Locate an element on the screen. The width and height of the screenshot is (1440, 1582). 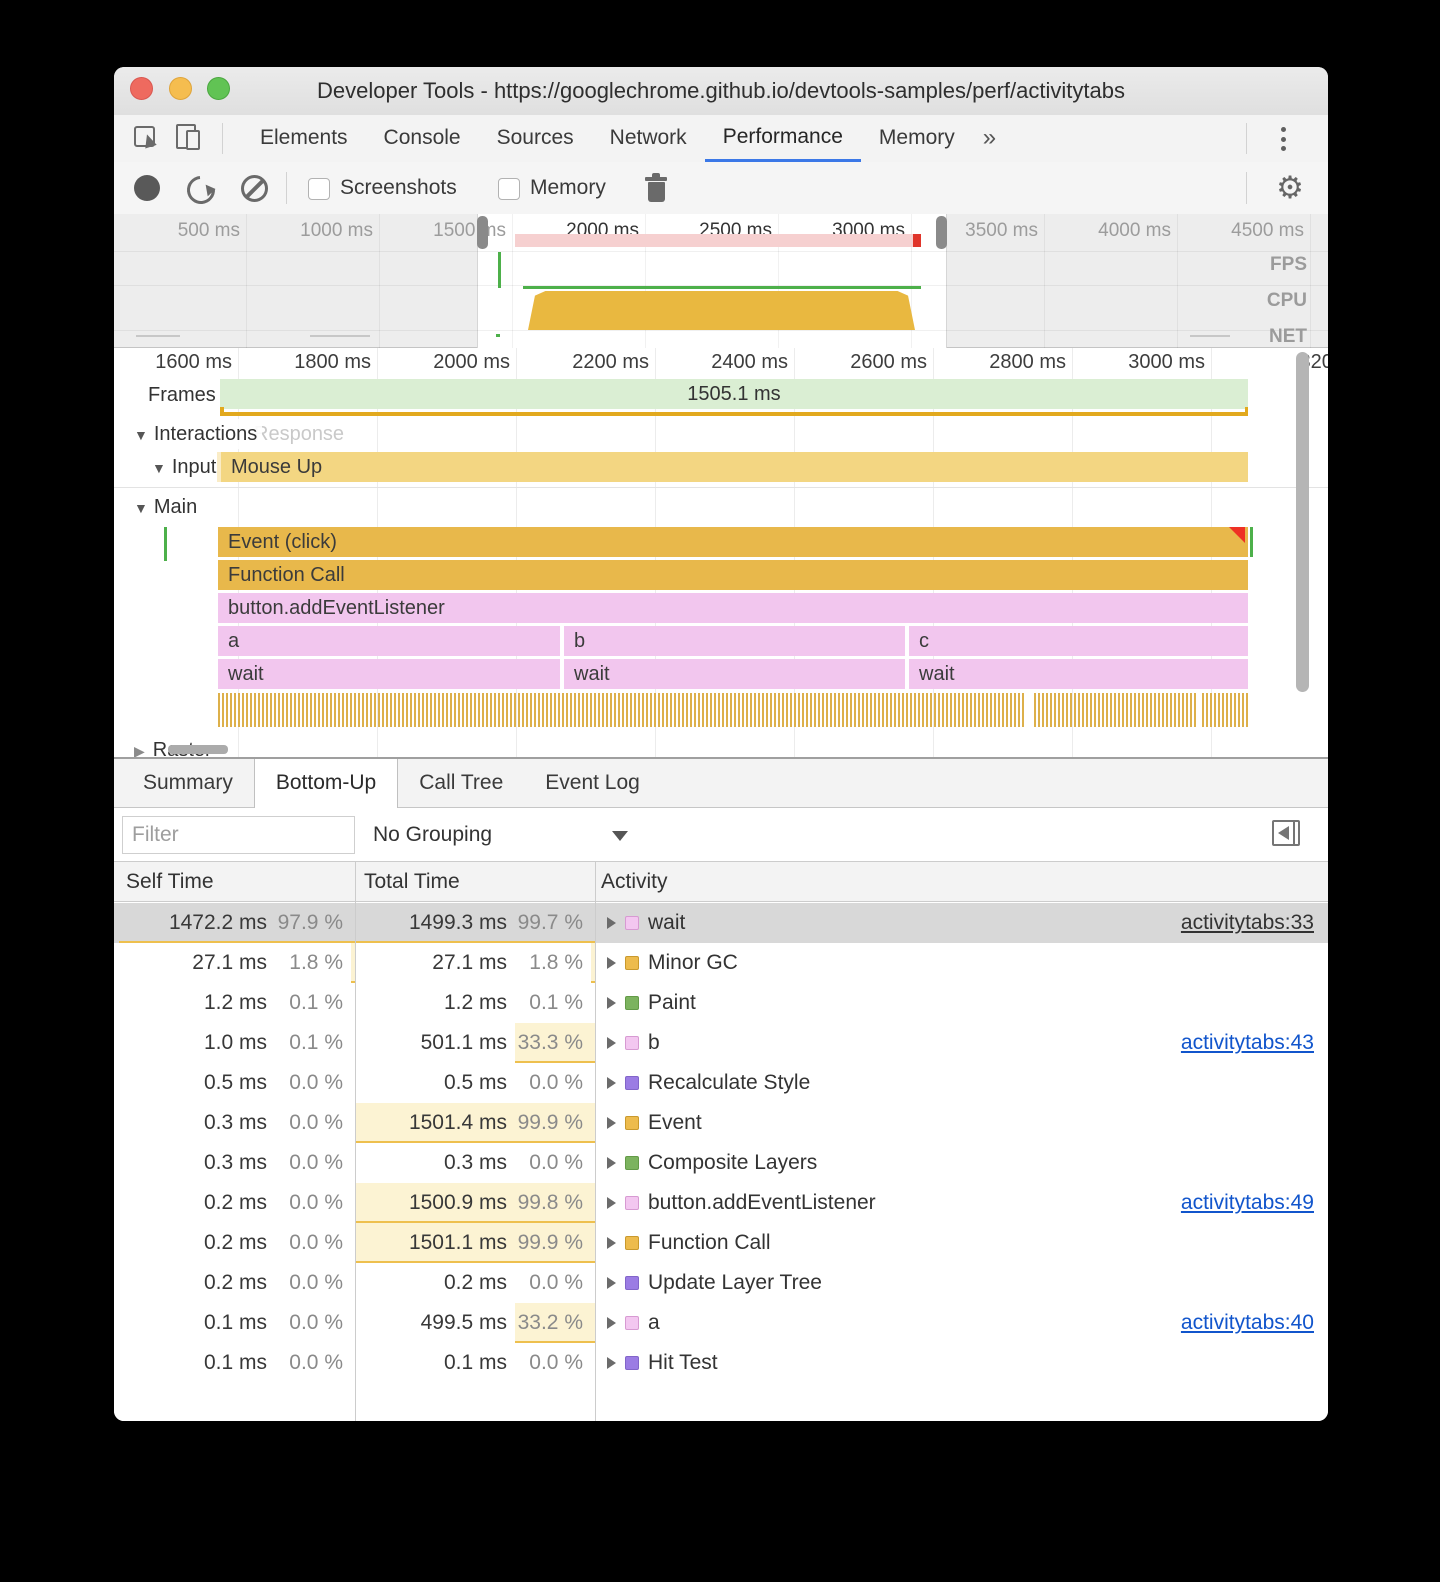
time-percent: 0.0 % is located at coordinates (316, 1162).